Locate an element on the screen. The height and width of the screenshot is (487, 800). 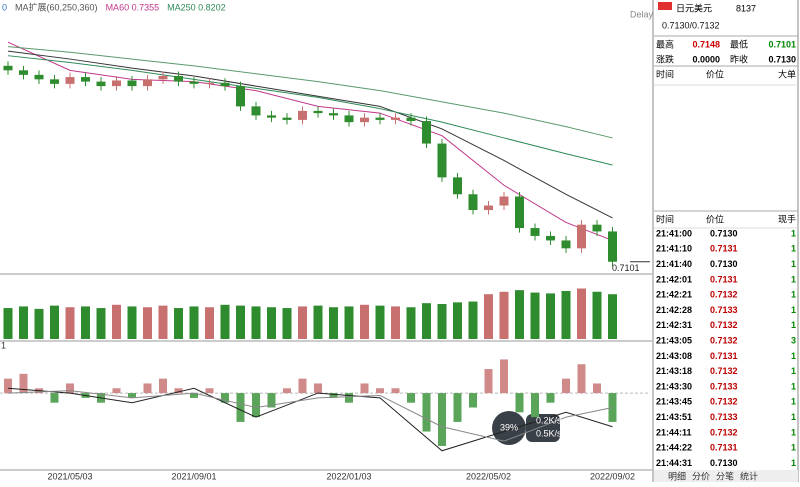
legend-text: 0 is located at coordinates (4, 7).